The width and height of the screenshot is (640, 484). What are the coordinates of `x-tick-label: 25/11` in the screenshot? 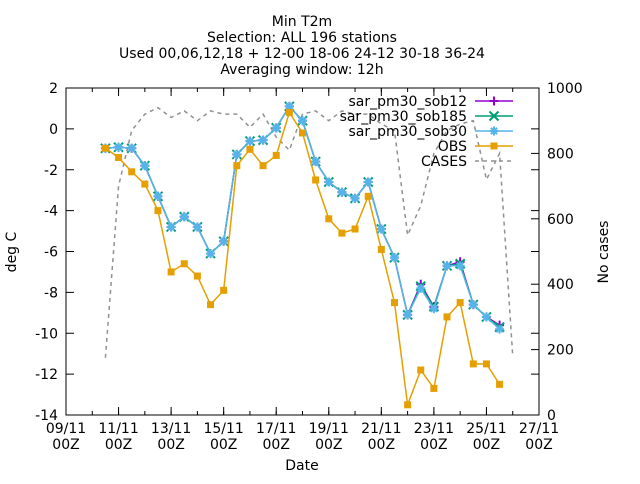 It's located at (486, 429).